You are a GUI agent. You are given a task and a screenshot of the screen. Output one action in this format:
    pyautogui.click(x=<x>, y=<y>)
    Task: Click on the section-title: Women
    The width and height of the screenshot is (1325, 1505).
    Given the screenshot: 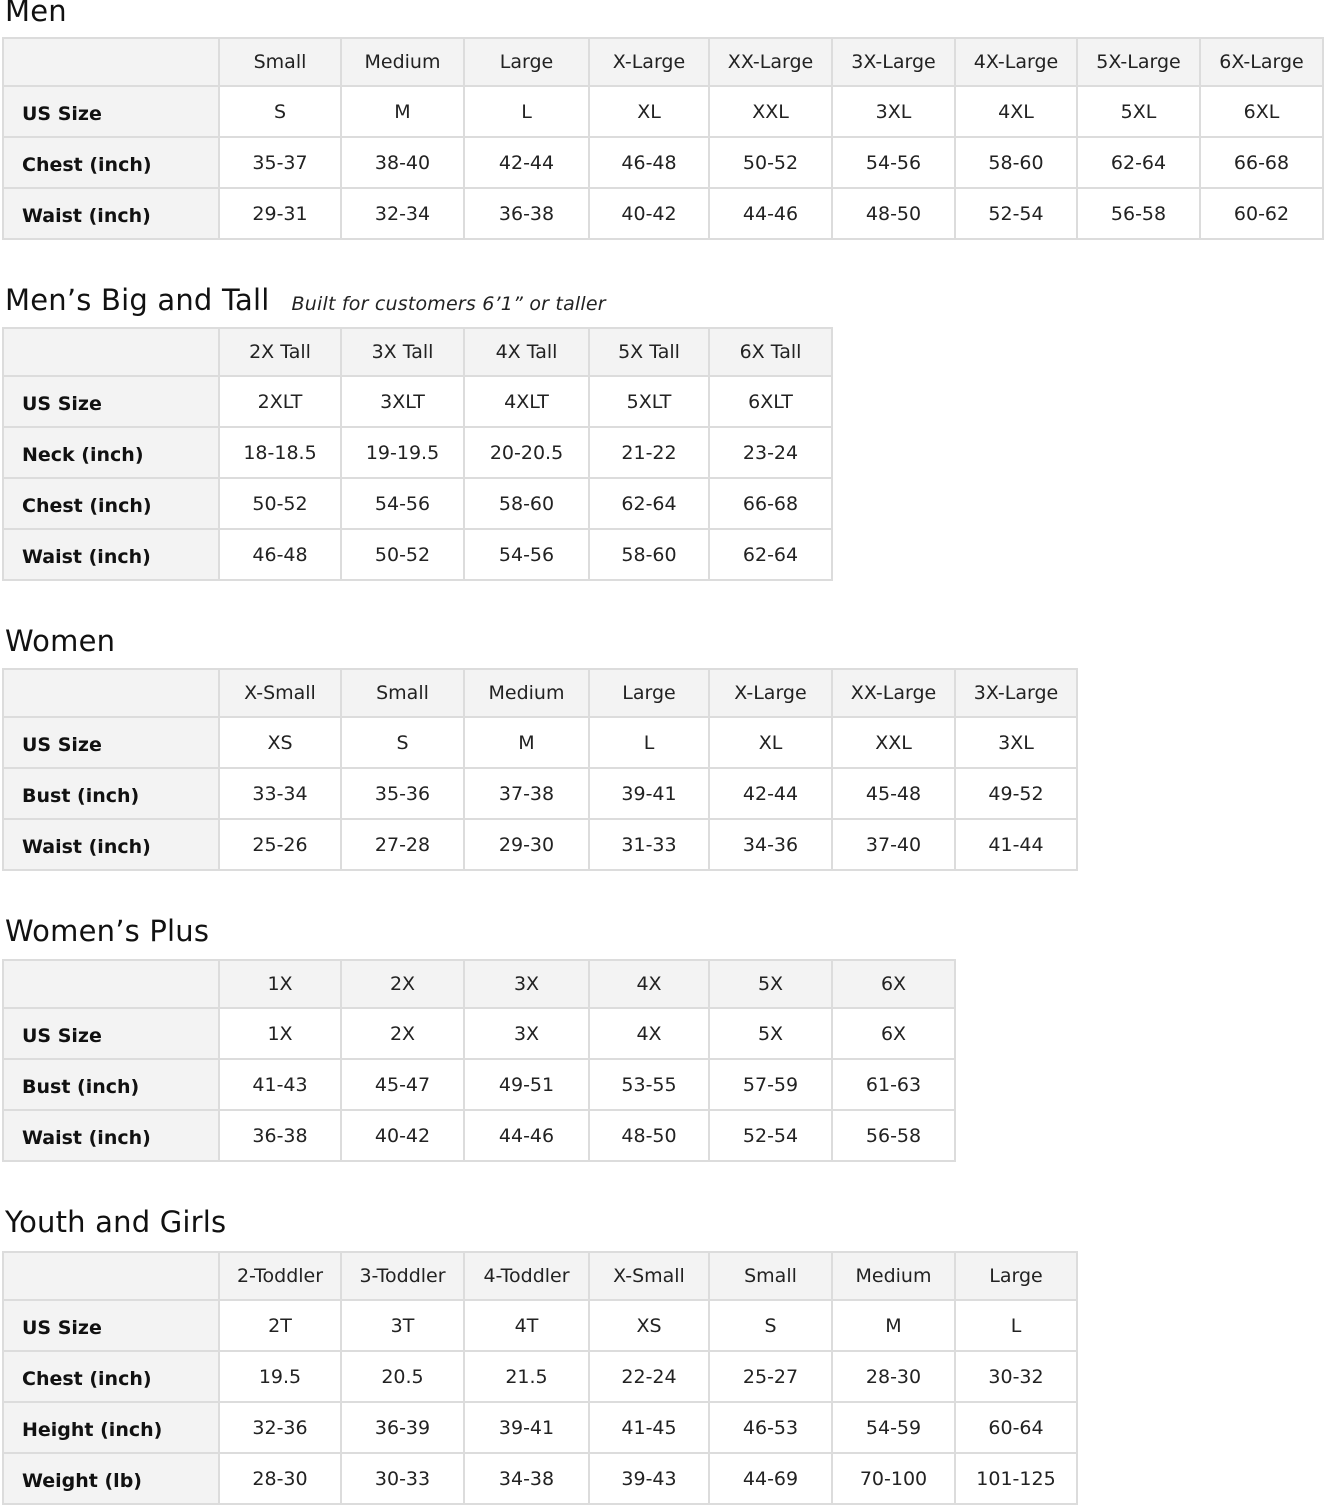 What is the action you would take?
    pyautogui.click(x=60, y=641)
    